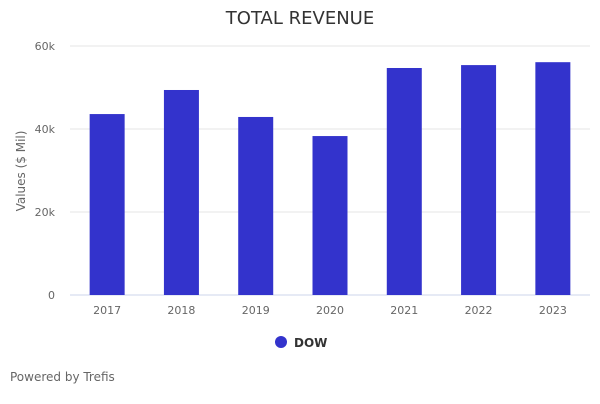 This screenshot has height=404, width=600. What do you see at coordinates (479, 310) in the screenshot?
I see `x-tick-label: 2022` at bounding box center [479, 310].